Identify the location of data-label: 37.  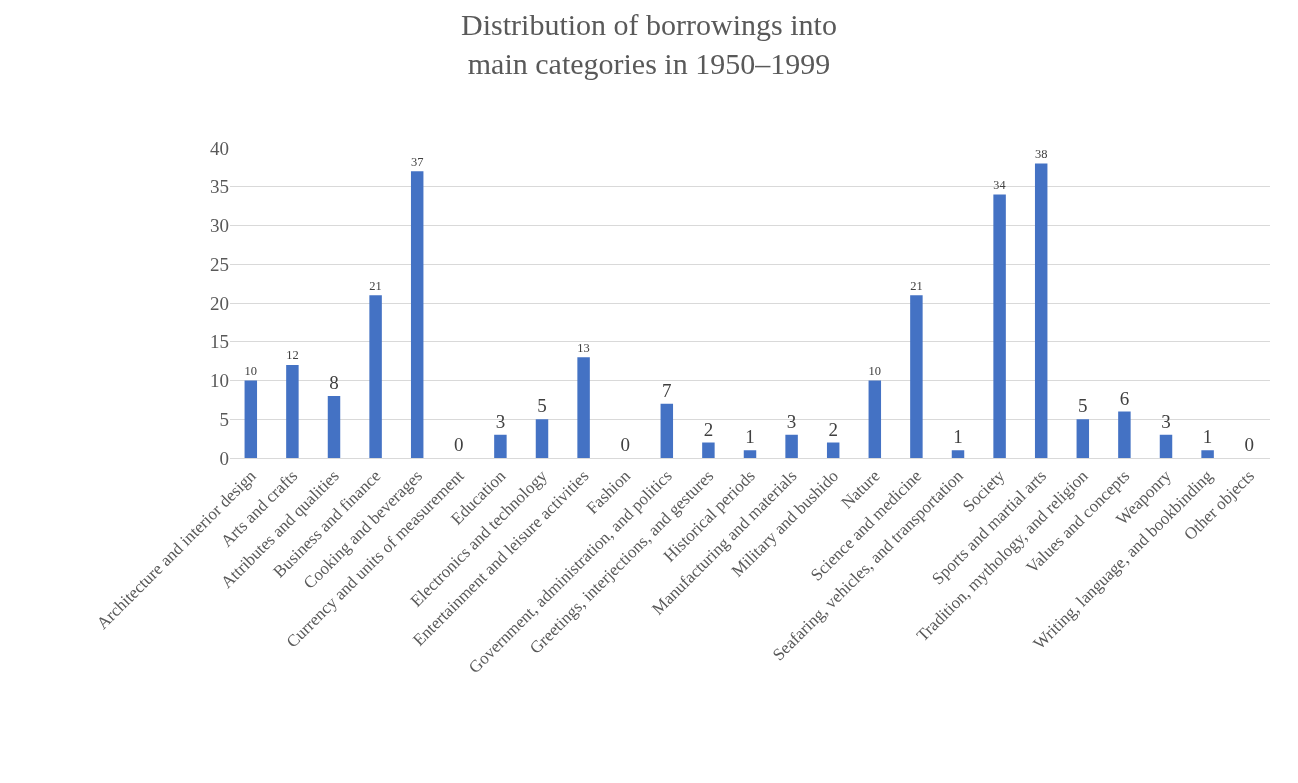
(417, 161).